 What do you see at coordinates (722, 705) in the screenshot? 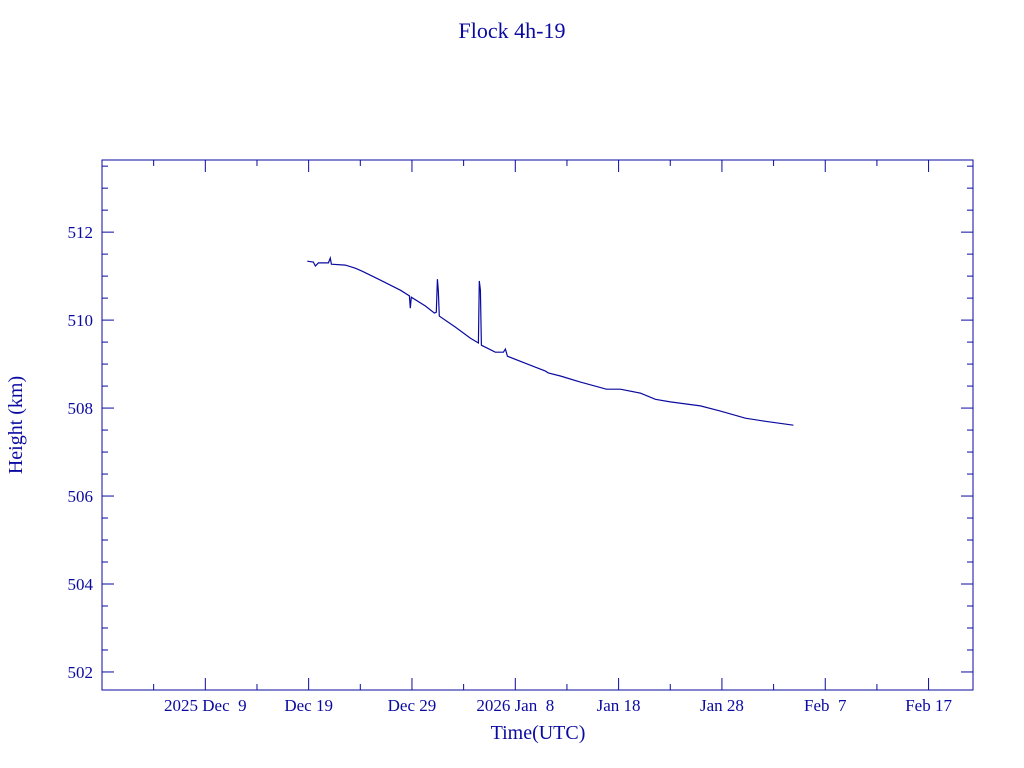
I see `x-tick-label: Jan 28` at bounding box center [722, 705].